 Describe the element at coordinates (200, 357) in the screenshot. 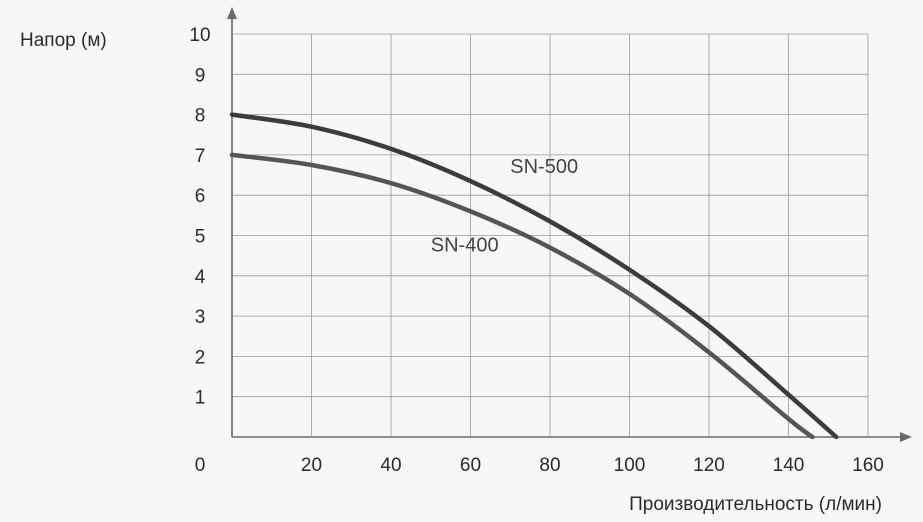

I see `y-tick-label-2: 2` at that location.